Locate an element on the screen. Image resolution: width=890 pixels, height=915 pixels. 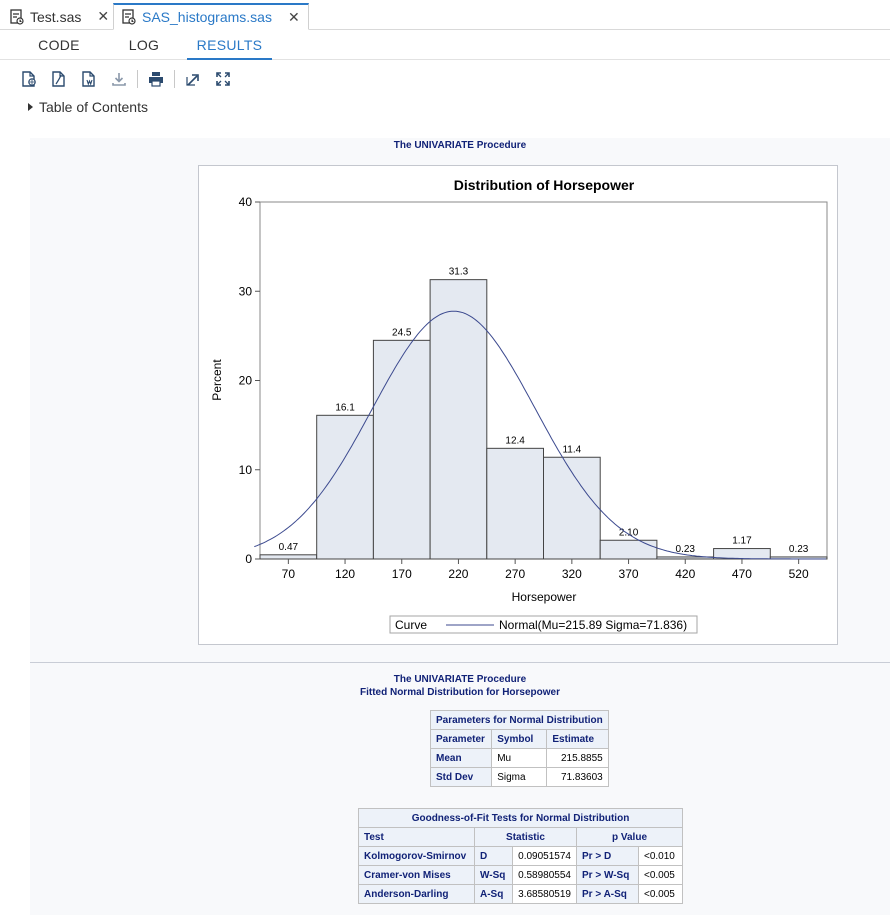
y-tick-label: 30 is located at coordinates (246, 291).